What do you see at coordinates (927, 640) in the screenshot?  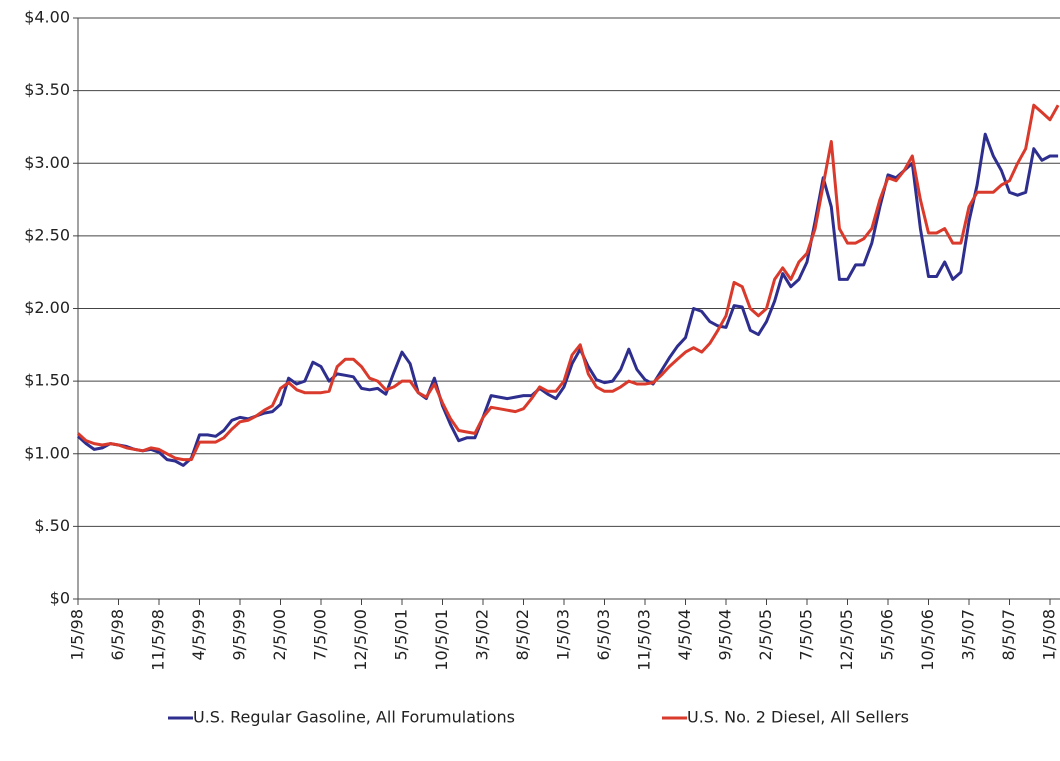 I see `x-tick-label: 10/5/06` at bounding box center [927, 640].